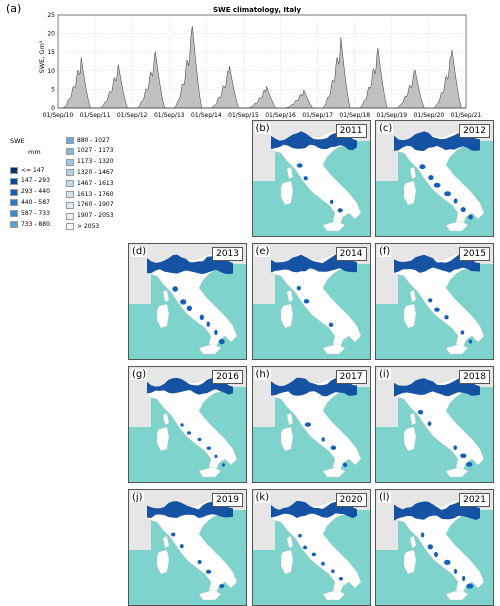 The width and height of the screenshot is (500, 606). I want to click on swe-area-series, so click(262, 67).